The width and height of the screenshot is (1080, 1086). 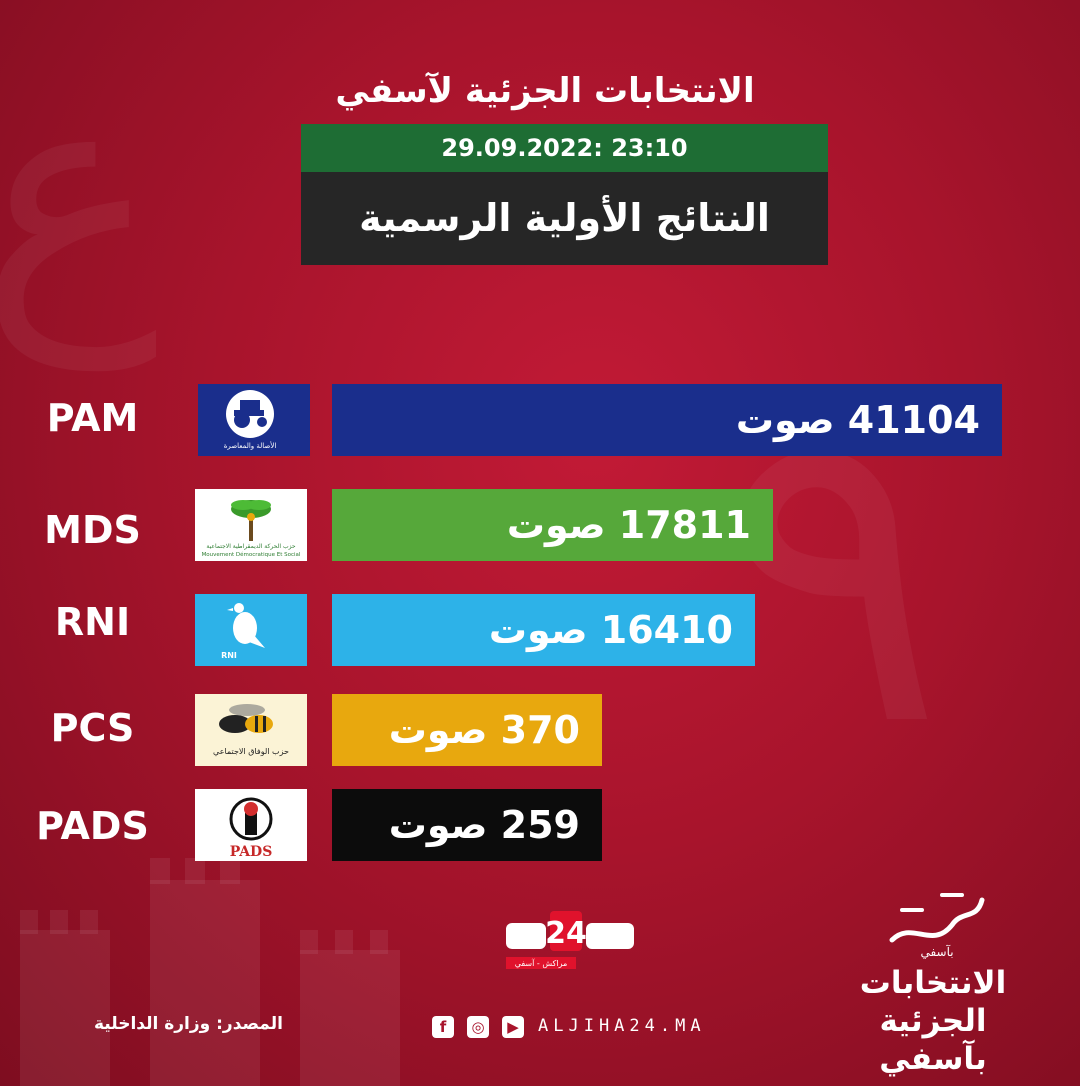 What do you see at coordinates (92, 728) in the screenshot?
I see `category-label-pcs: PCS` at bounding box center [92, 728].